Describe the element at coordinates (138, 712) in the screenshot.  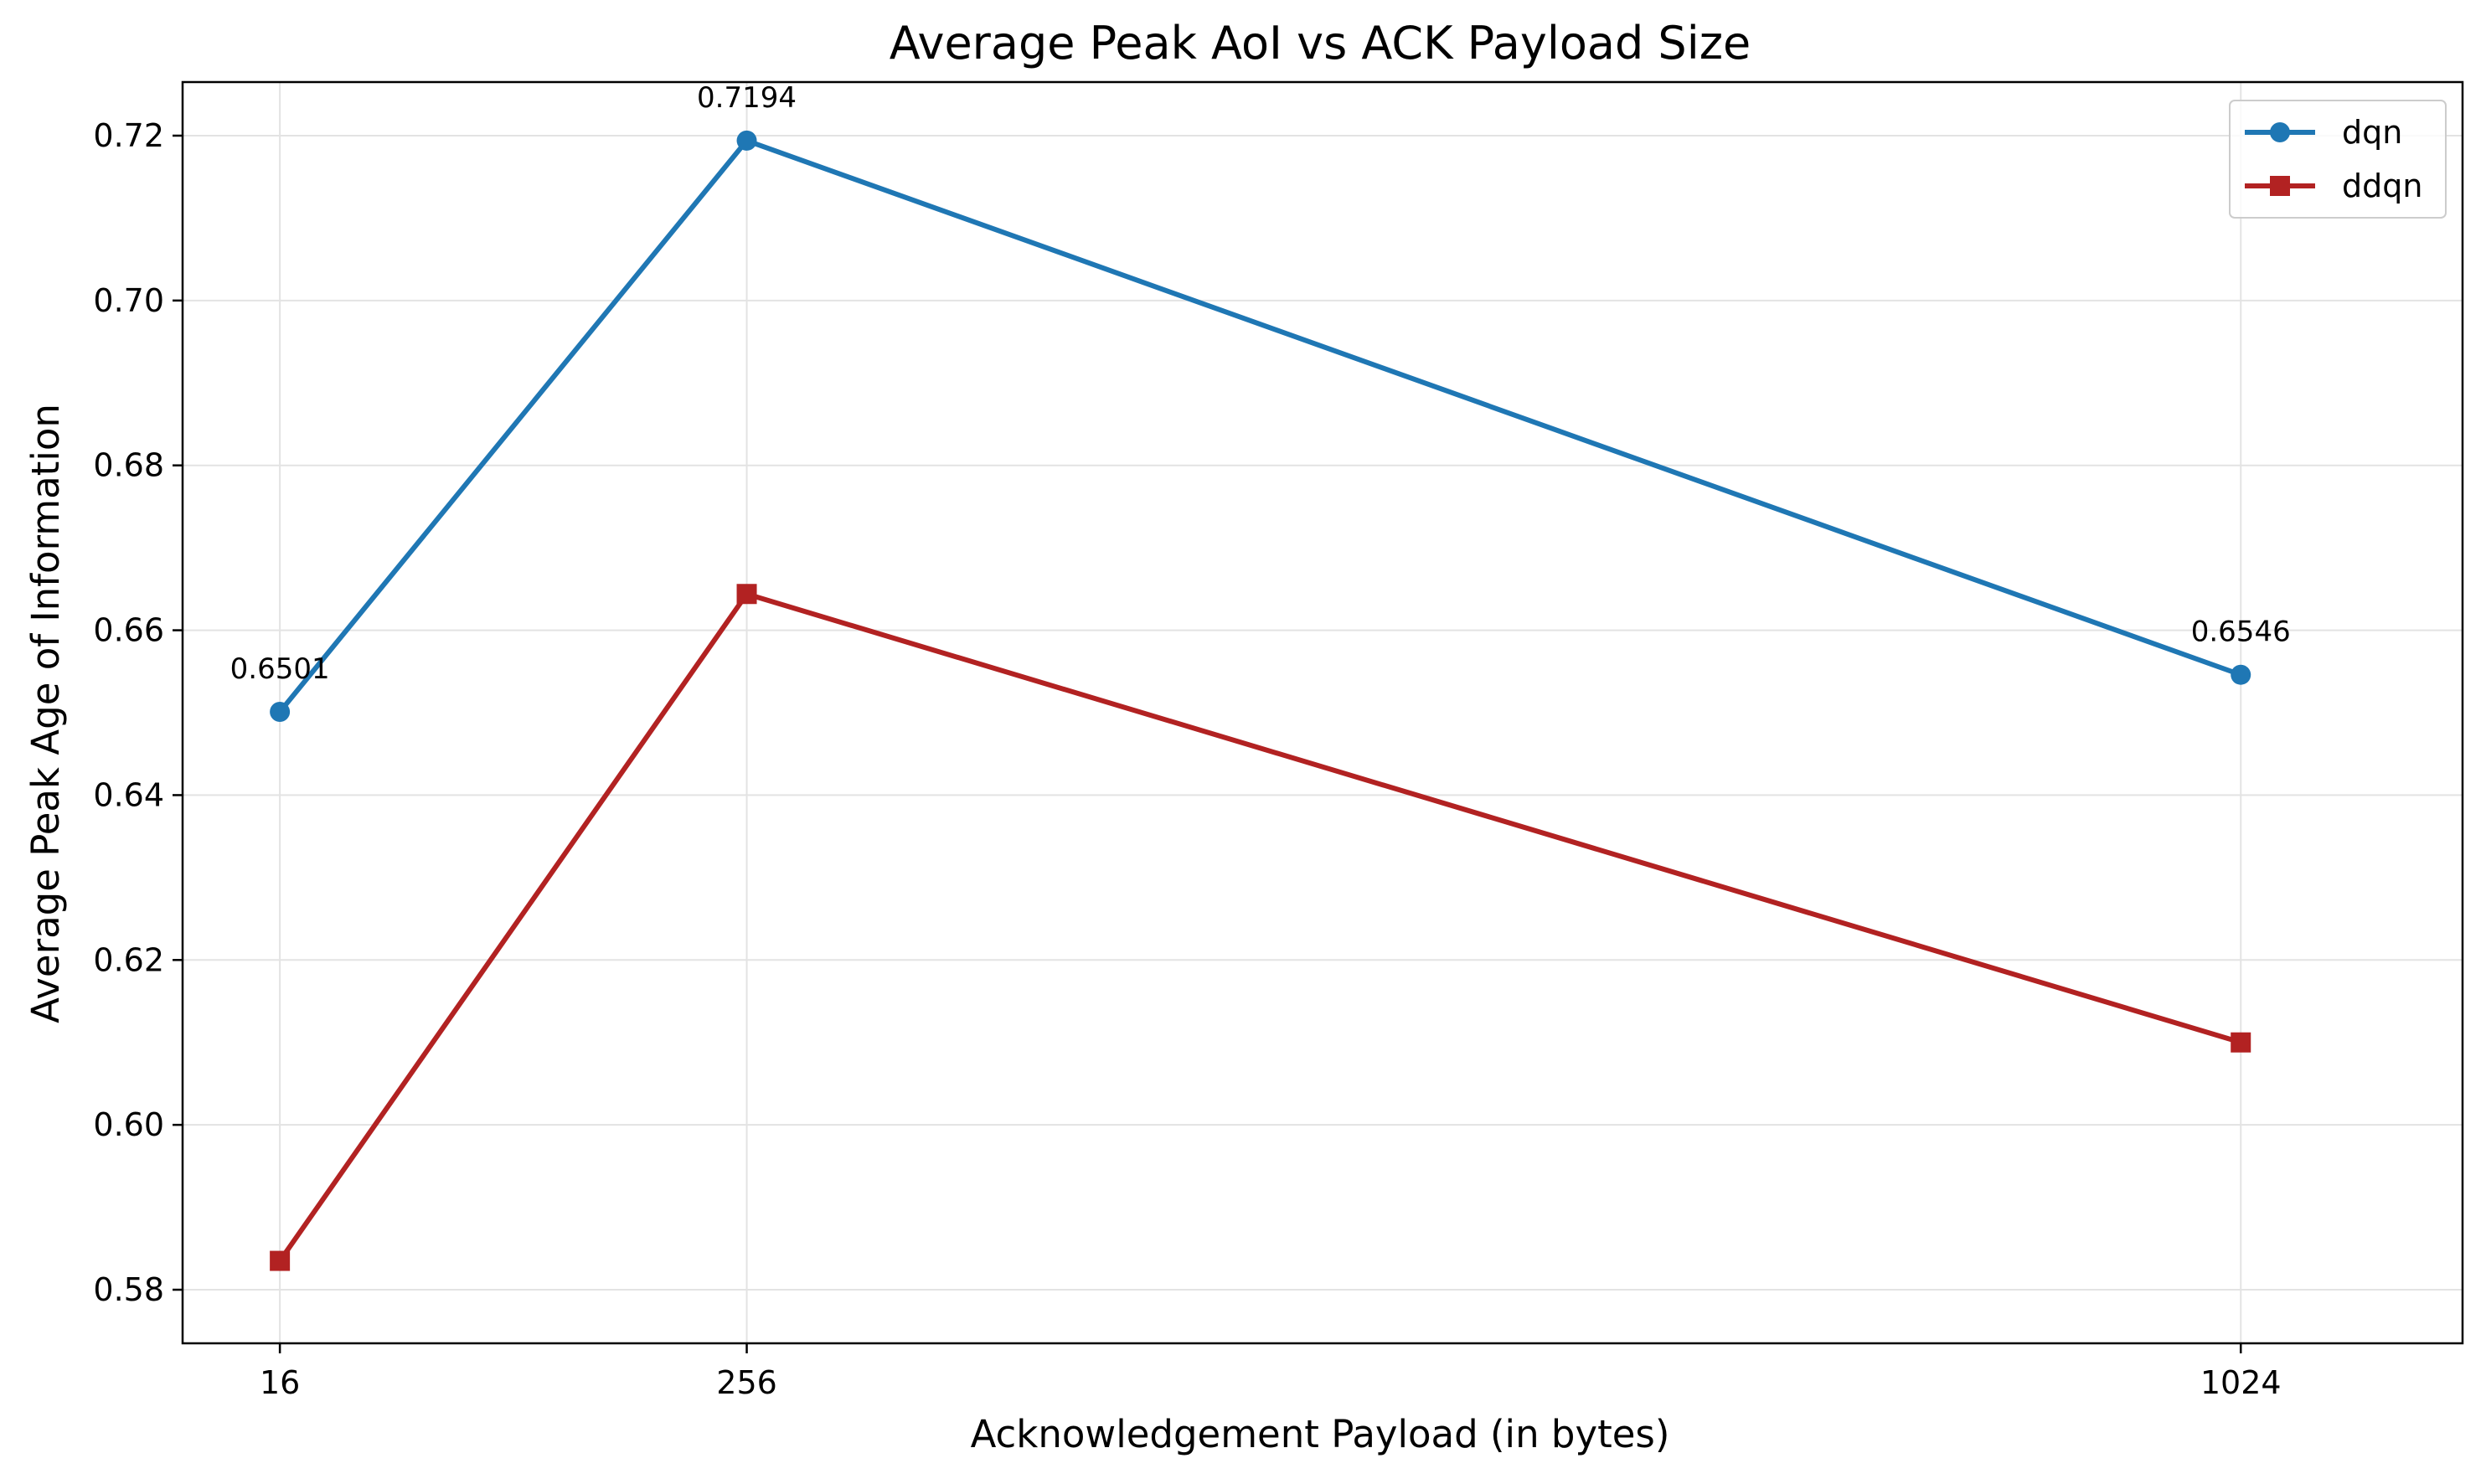
I see `y-axis-ticks: 0.58 0.60 0.62 0.64 0.66 0.68 0.70 0.72` at that location.